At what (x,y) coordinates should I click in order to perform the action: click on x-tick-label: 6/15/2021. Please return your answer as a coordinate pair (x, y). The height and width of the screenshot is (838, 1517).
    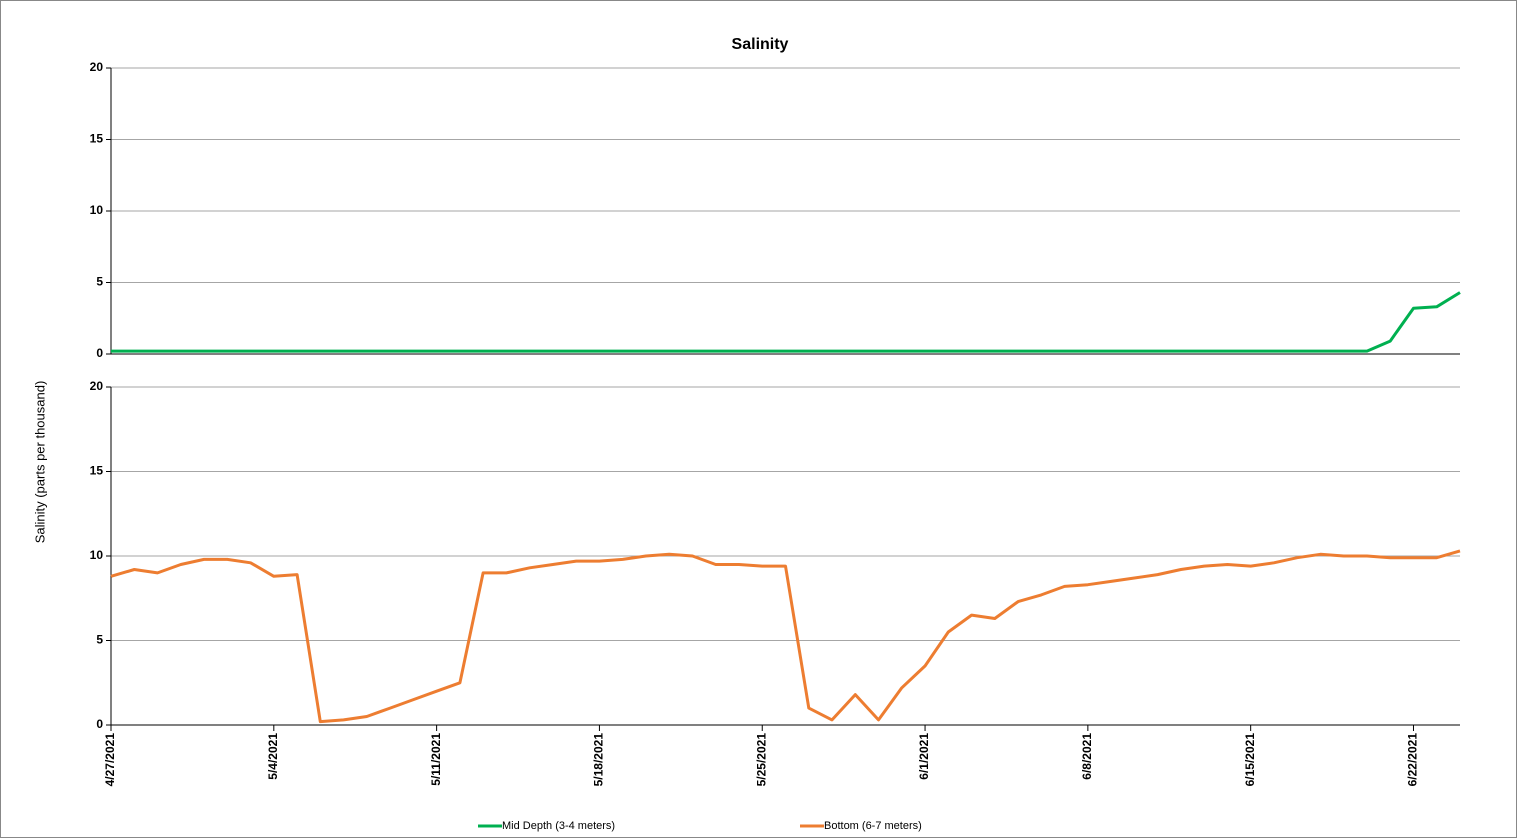
    Looking at the image, I should click on (1250, 760).